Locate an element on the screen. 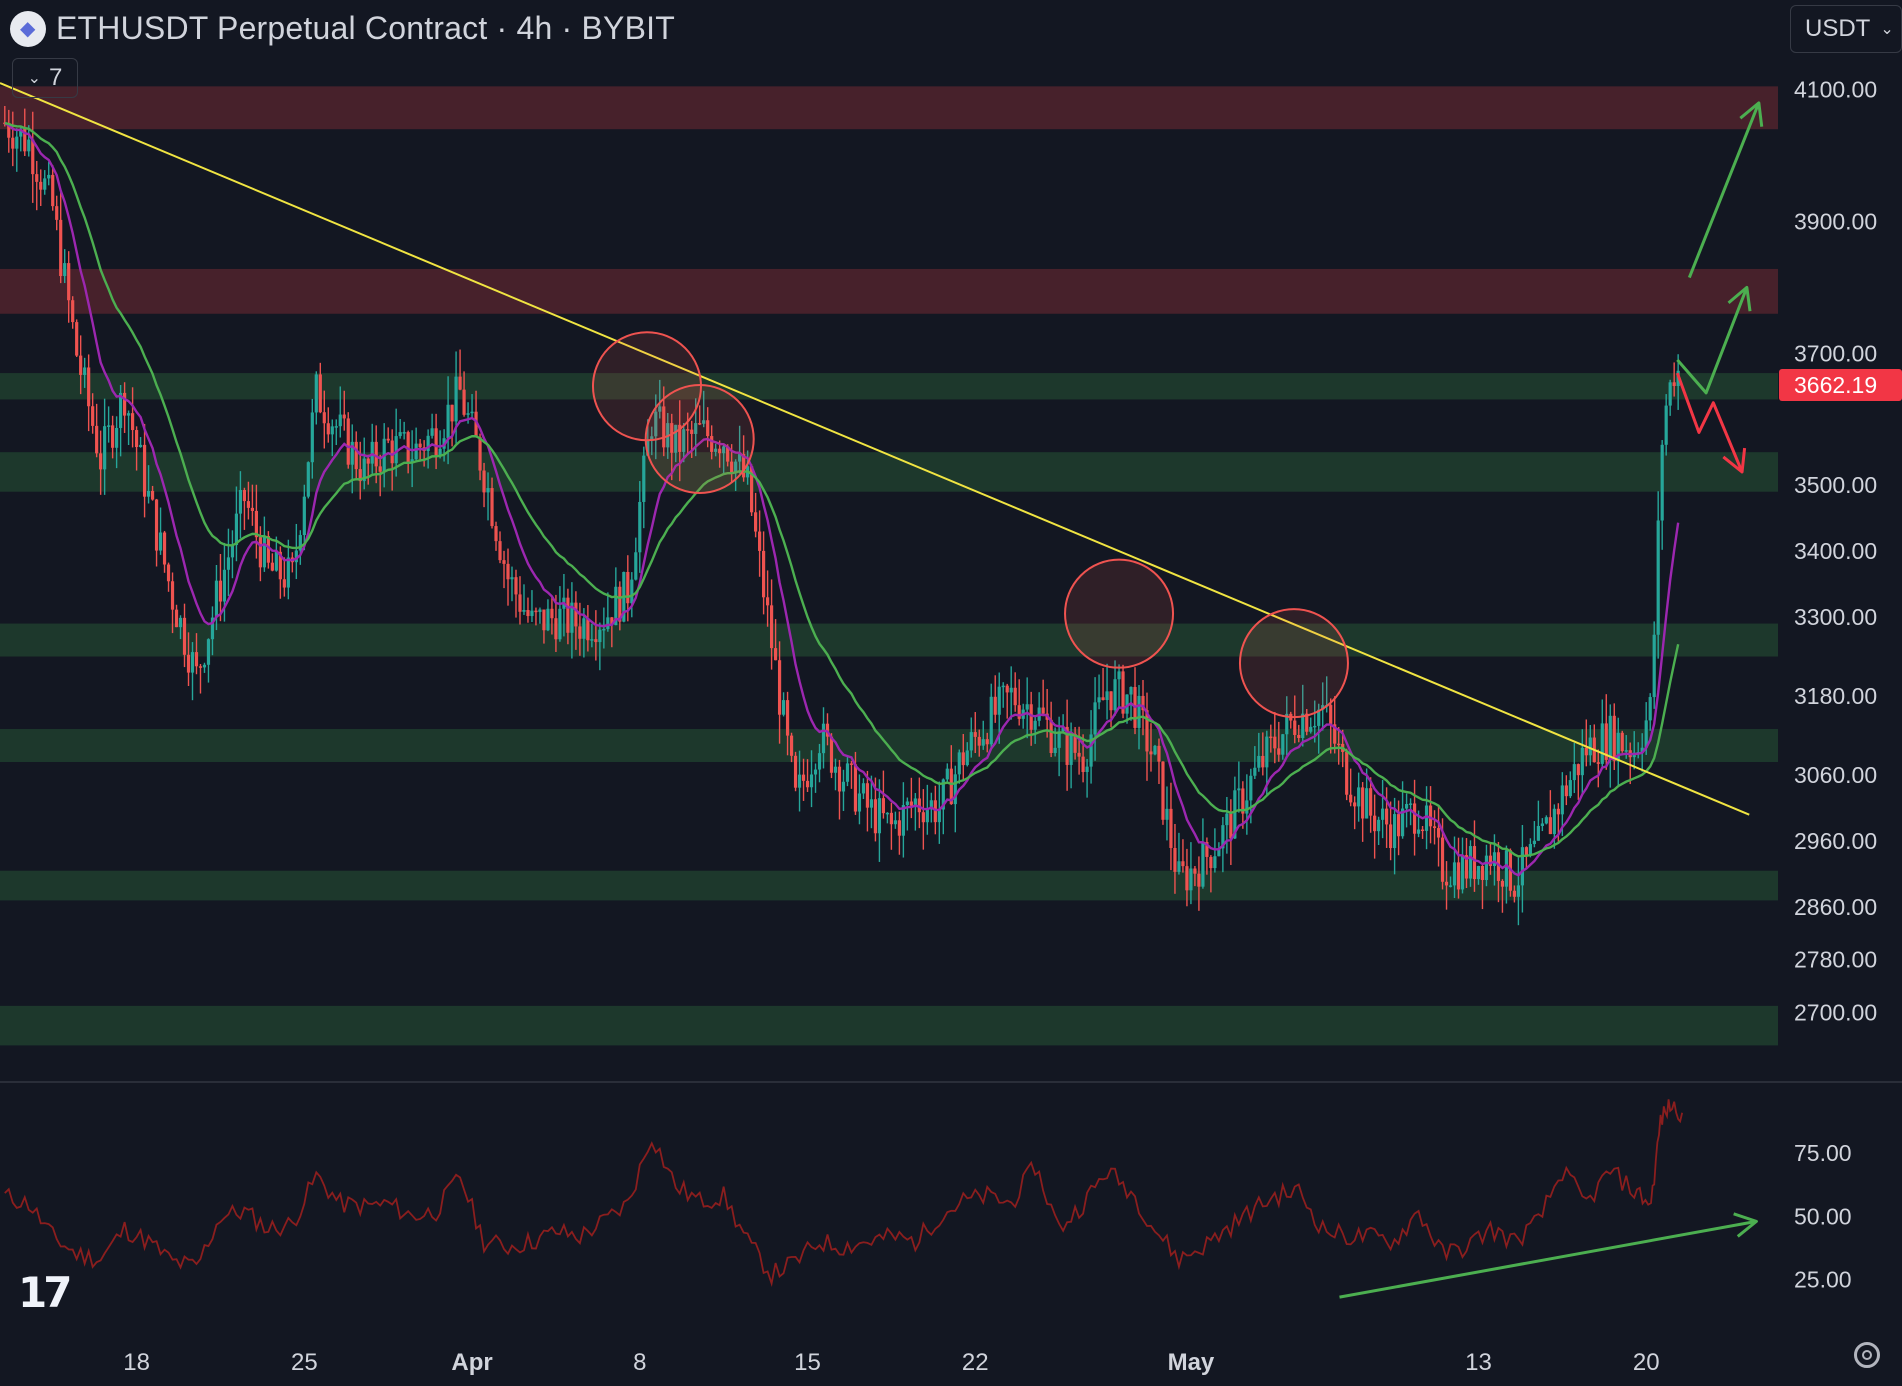  rsi-axis: 75.00 50.00 25.00 is located at coordinates (1823, 1216).